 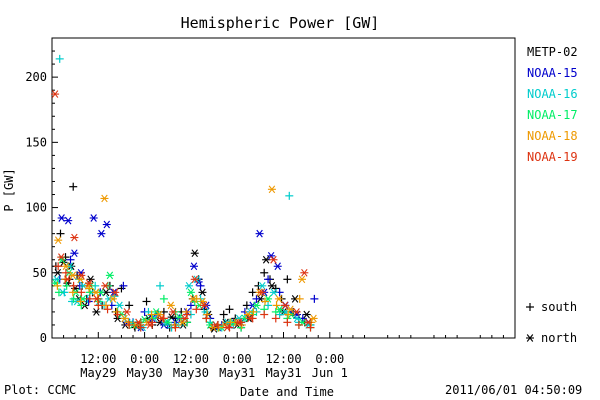 I want to click on legend-south-marker, so click(x=530, y=307).